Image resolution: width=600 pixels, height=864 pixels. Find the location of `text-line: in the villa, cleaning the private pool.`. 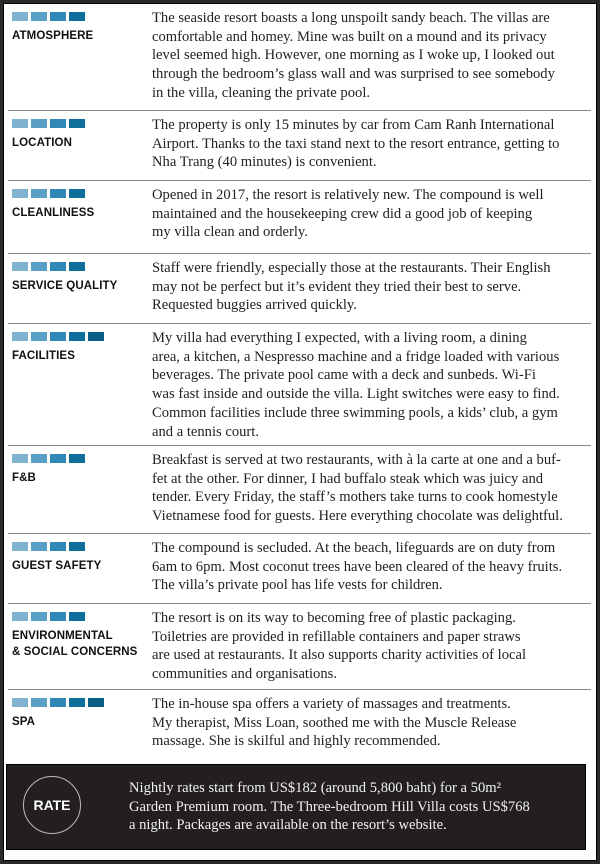

text-line: in the villa, cleaning the private pool. is located at coordinates (261, 92).